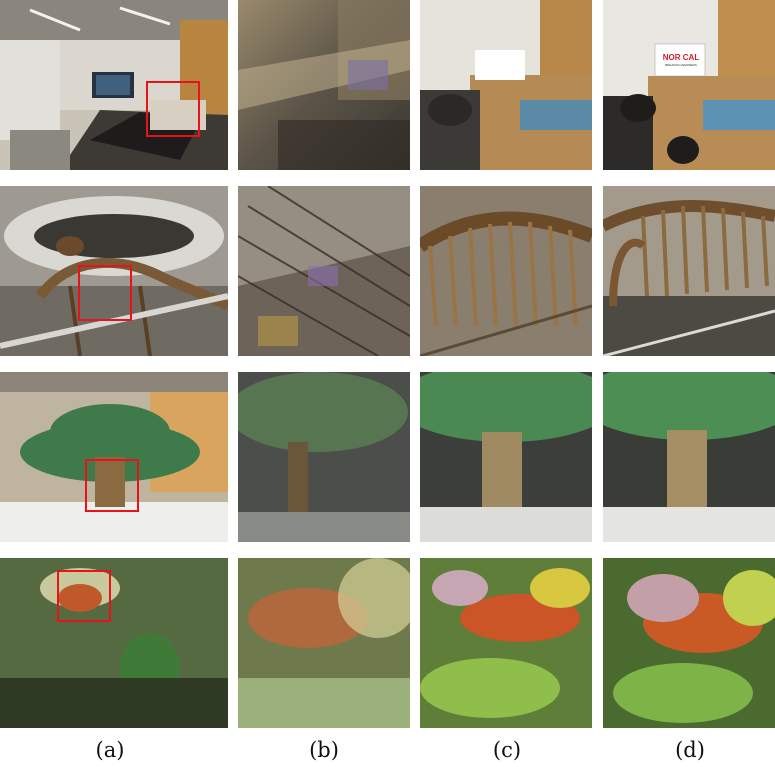 The width and height of the screenshot is (775, 767). What do you see at coordinates (690, 750) in the screenshot?
I see `column-label-d: (d)` at bounding box center [690, 750].